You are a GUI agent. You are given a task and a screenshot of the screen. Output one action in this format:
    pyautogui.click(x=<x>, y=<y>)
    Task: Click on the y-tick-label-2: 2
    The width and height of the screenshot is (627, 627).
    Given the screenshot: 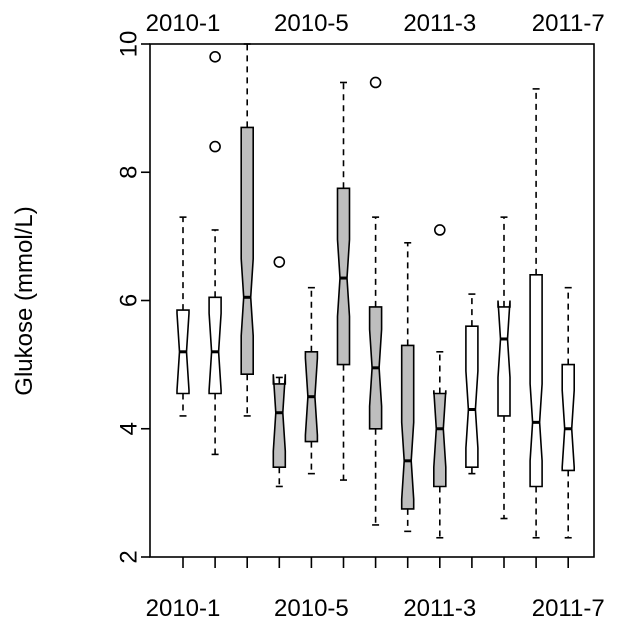 What is the action you would take?
    pyautogui.click(x=128, y=556)
    